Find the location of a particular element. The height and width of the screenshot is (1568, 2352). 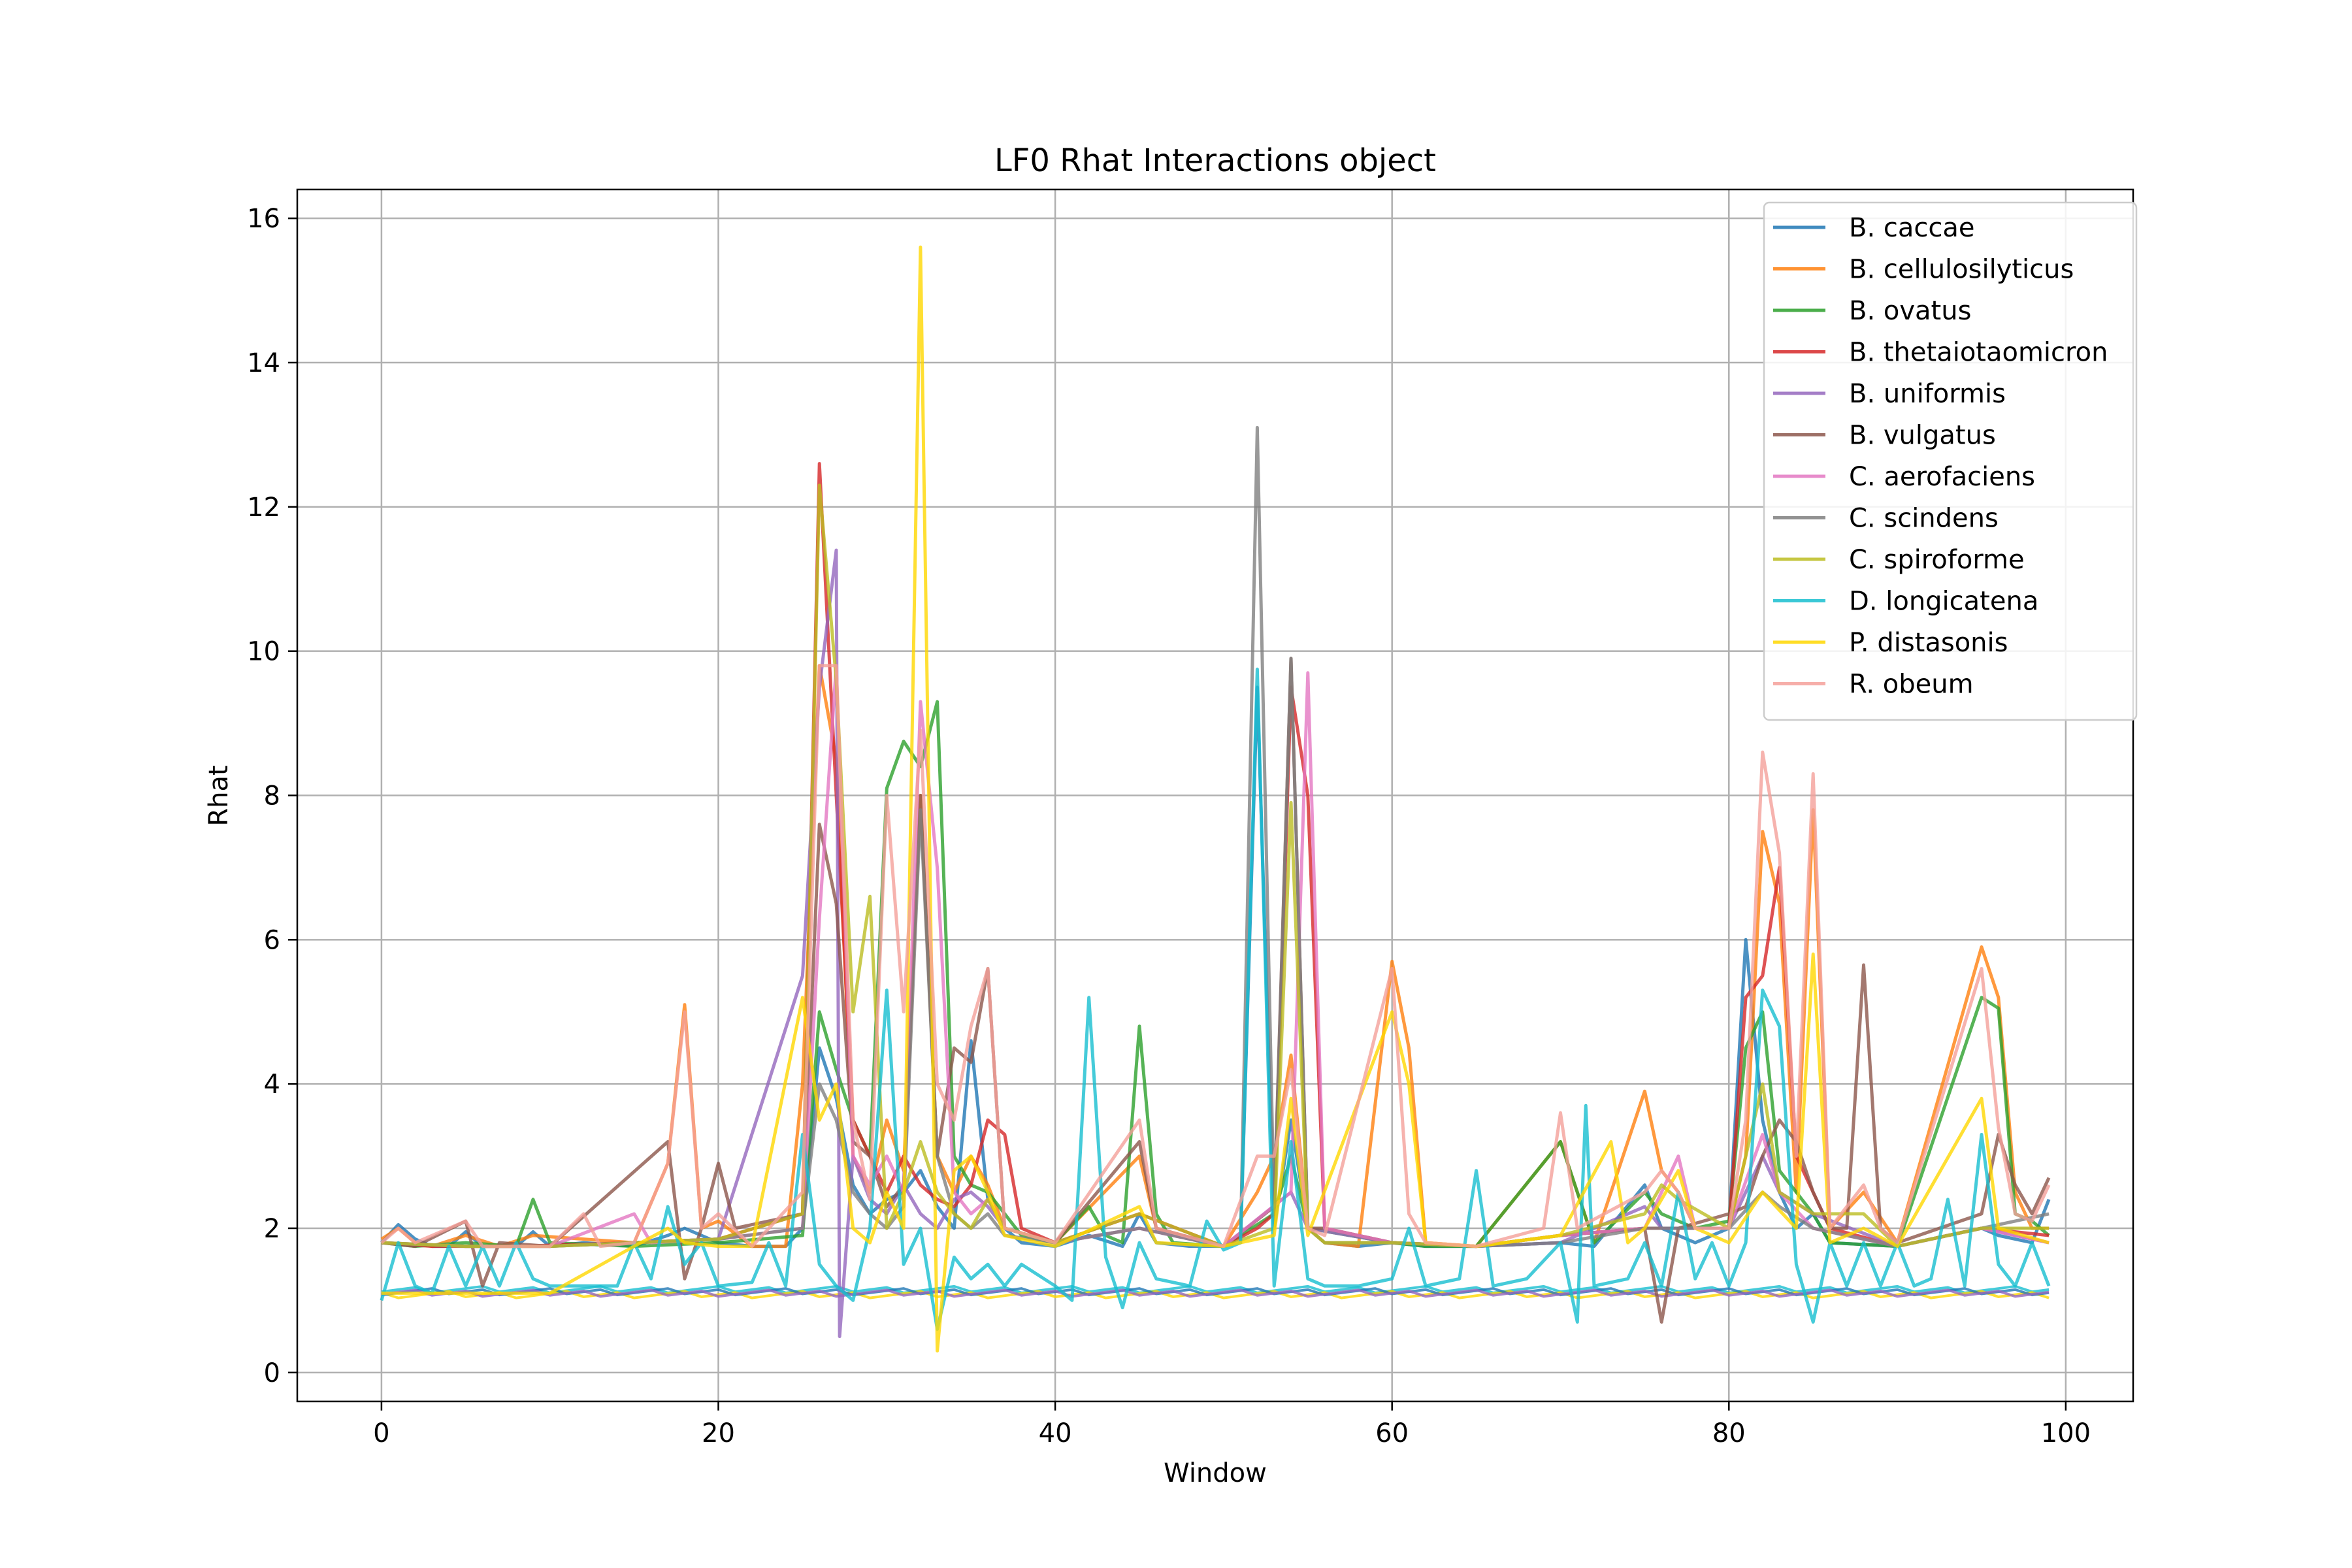

y-tick-label: 4 is located at coordinates (272, 1085).